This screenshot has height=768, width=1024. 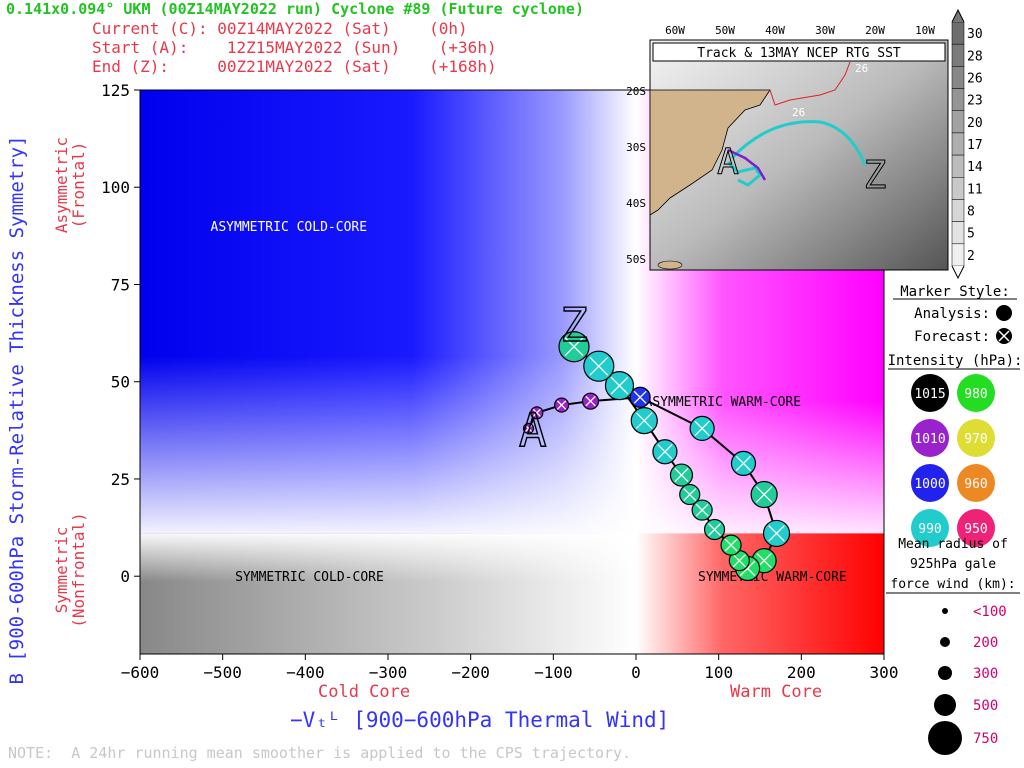 I want to click on asym-cold-label: ASYMMETRIC COLD-CORE, so click(x=289, y=227).